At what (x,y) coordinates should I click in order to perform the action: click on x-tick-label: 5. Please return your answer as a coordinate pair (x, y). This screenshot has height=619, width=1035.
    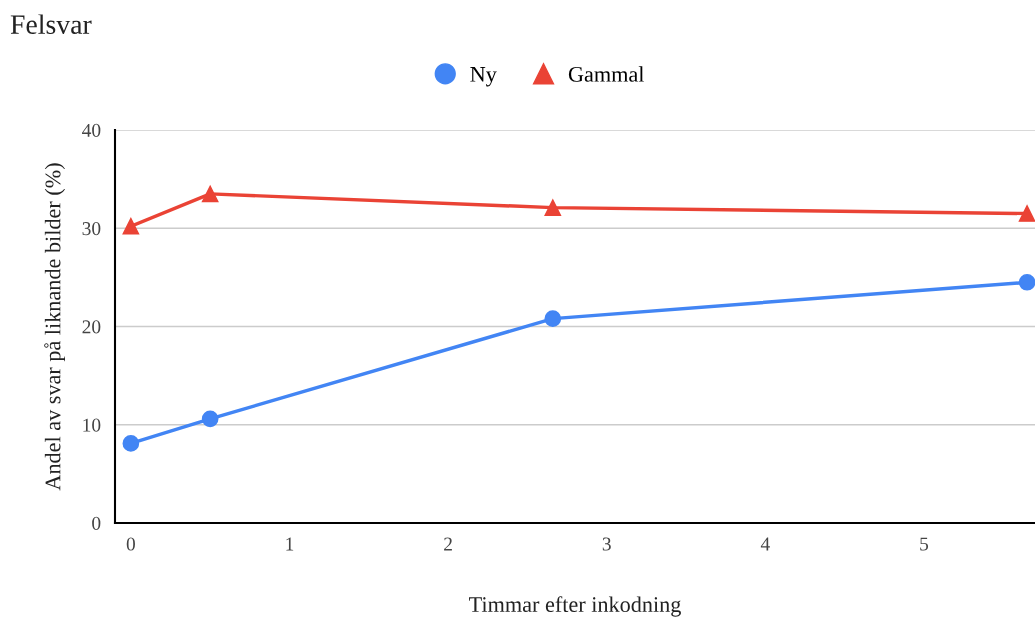
    Looking at the image, I should click on (924, 544).